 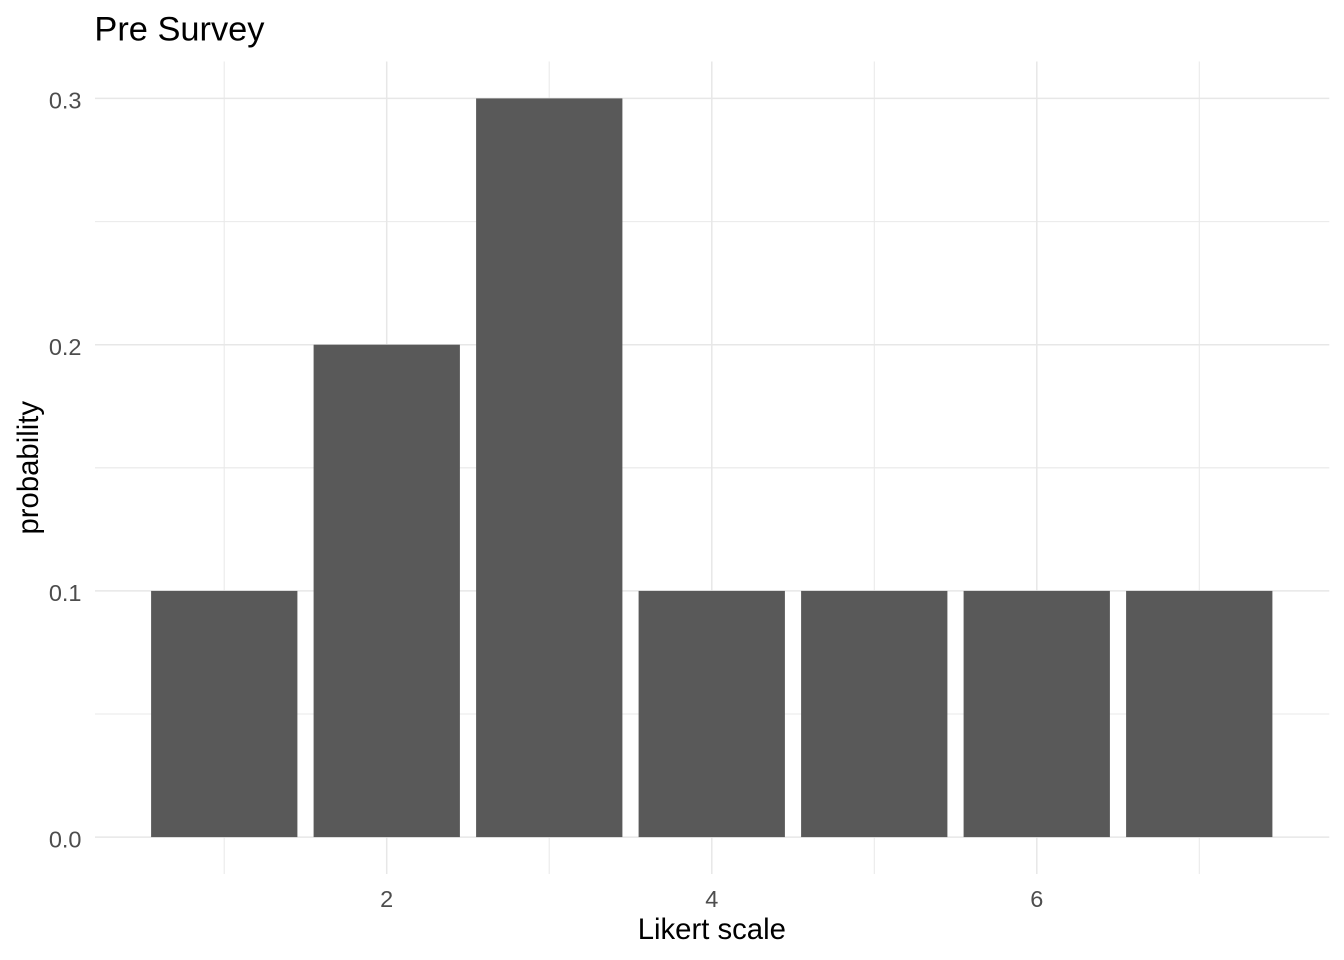 I want to click on svg-text: 0.1, so click(x=65, y=593).